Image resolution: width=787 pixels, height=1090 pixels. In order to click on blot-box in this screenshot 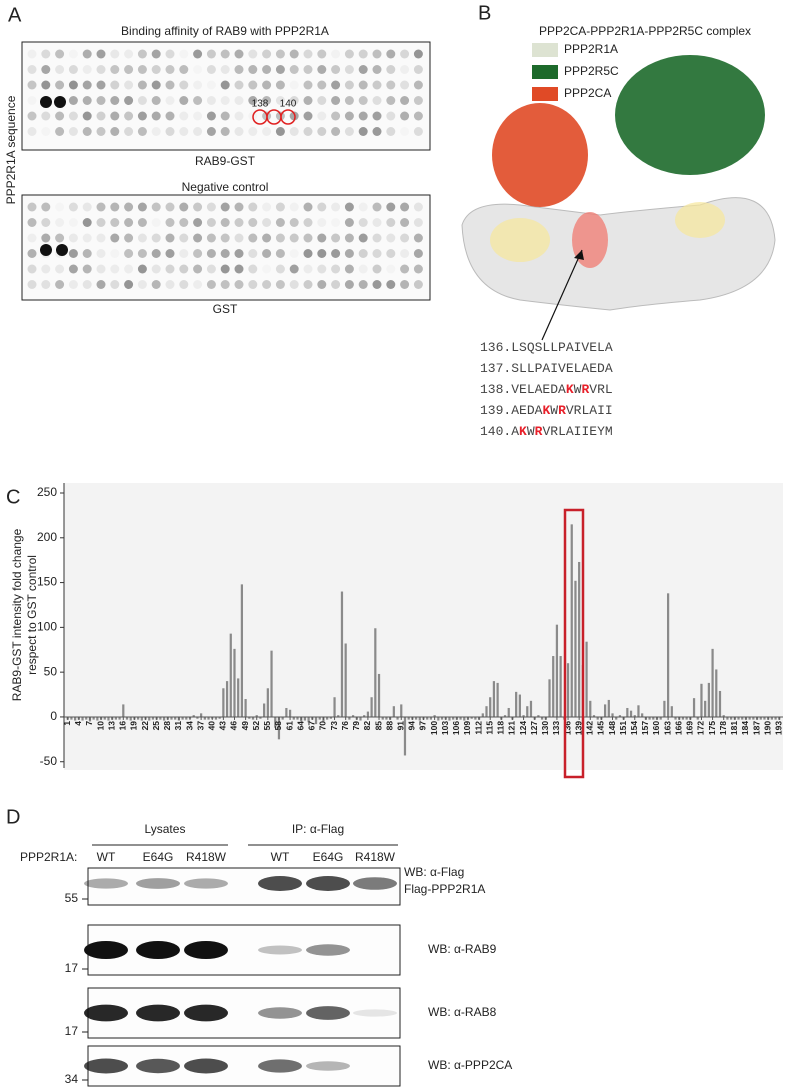, I will do `click(244, 886)`.